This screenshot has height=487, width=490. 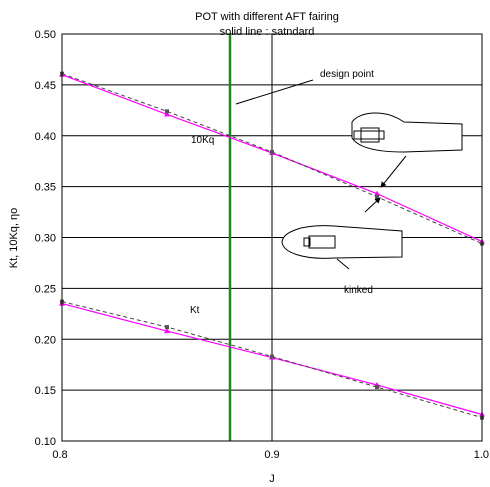 I want to click on standard-fairing-sketch, so click(x=407, y=132).